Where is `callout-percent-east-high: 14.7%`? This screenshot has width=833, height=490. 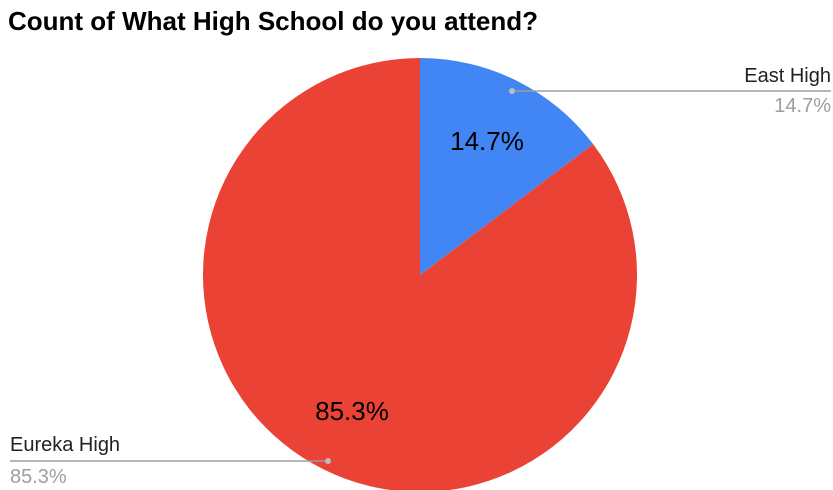 callout-percent-east-high: 14.7% is located at coordinates (802, 106).